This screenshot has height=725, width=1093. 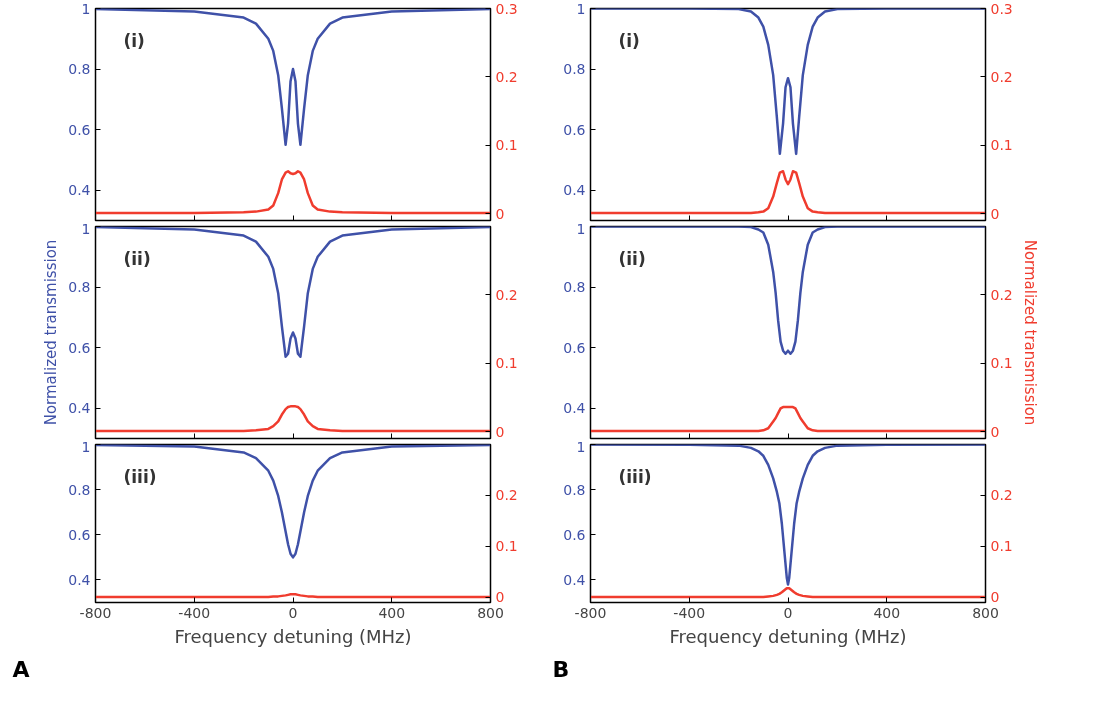 I want to click on y2-axis-title: Normalized transmission, so click(x=1029, y=332).